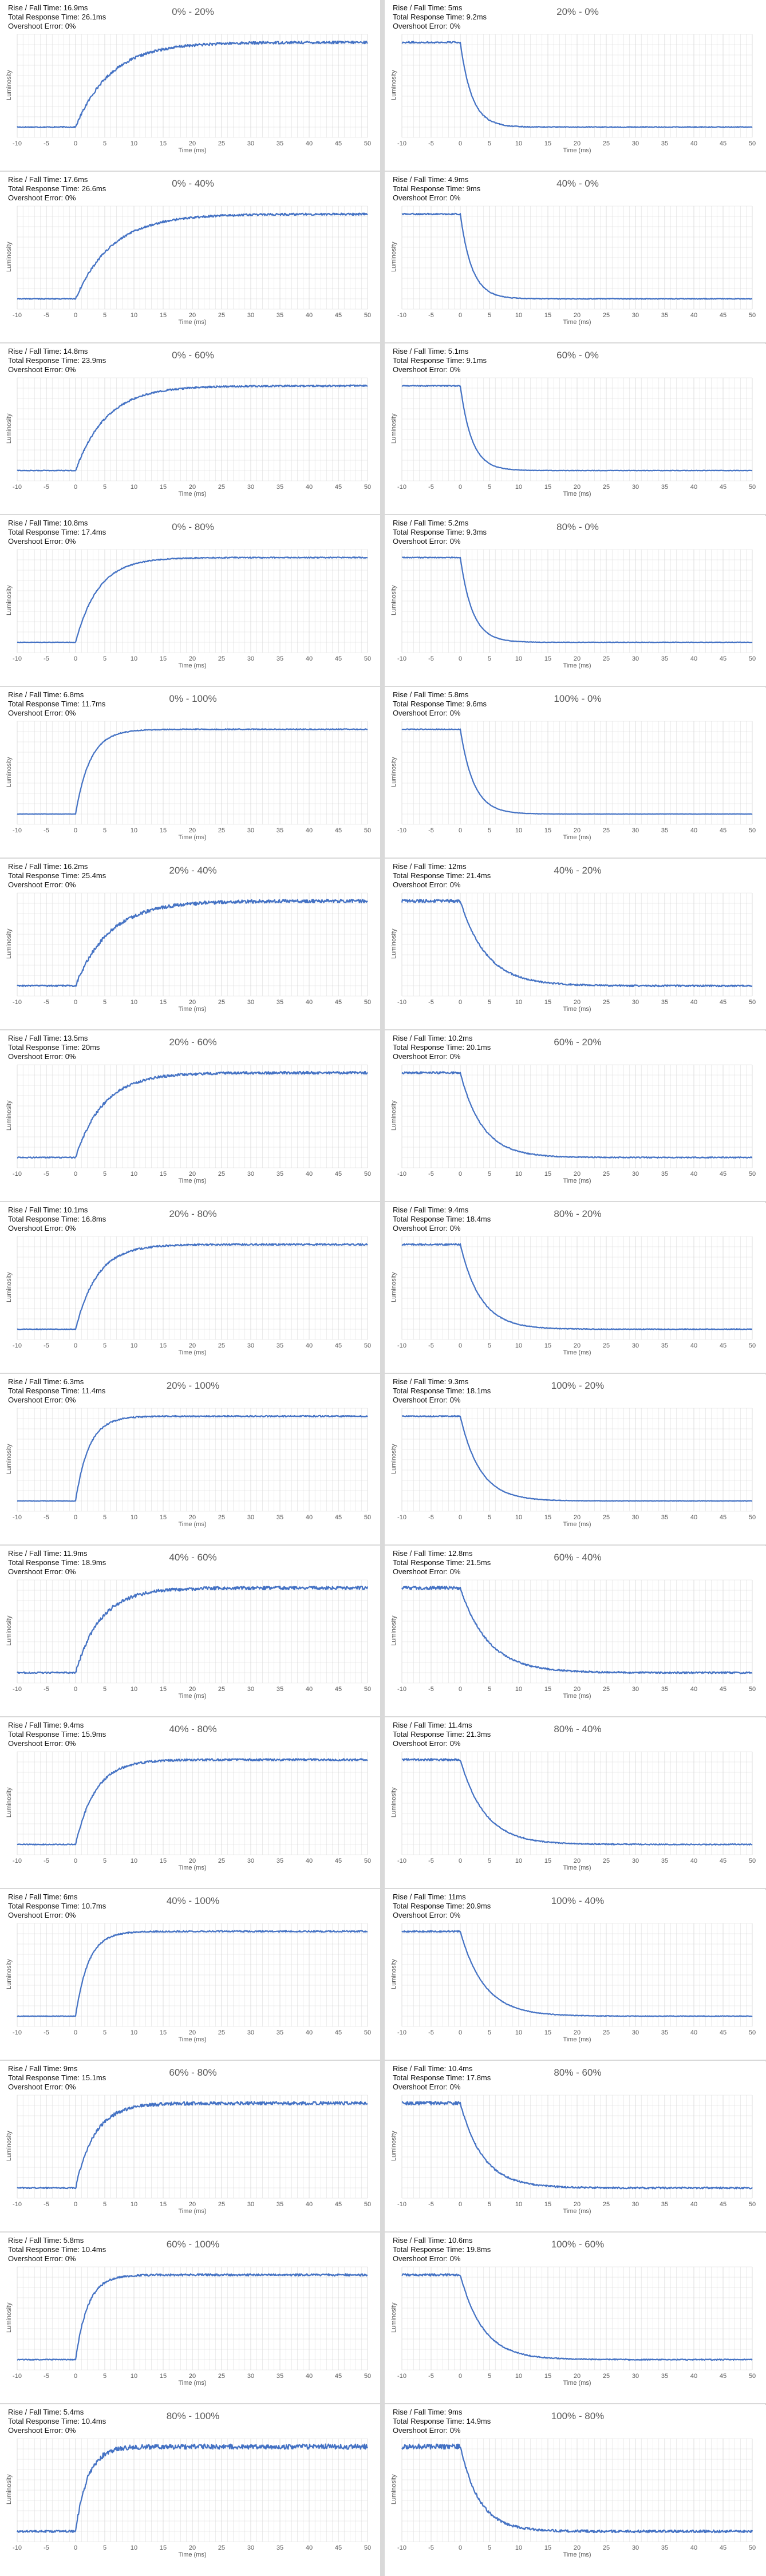  Describe the element at coordinates (193, 2416) in the screenshot. I see `chart-title: 80% - 100%` at that location.